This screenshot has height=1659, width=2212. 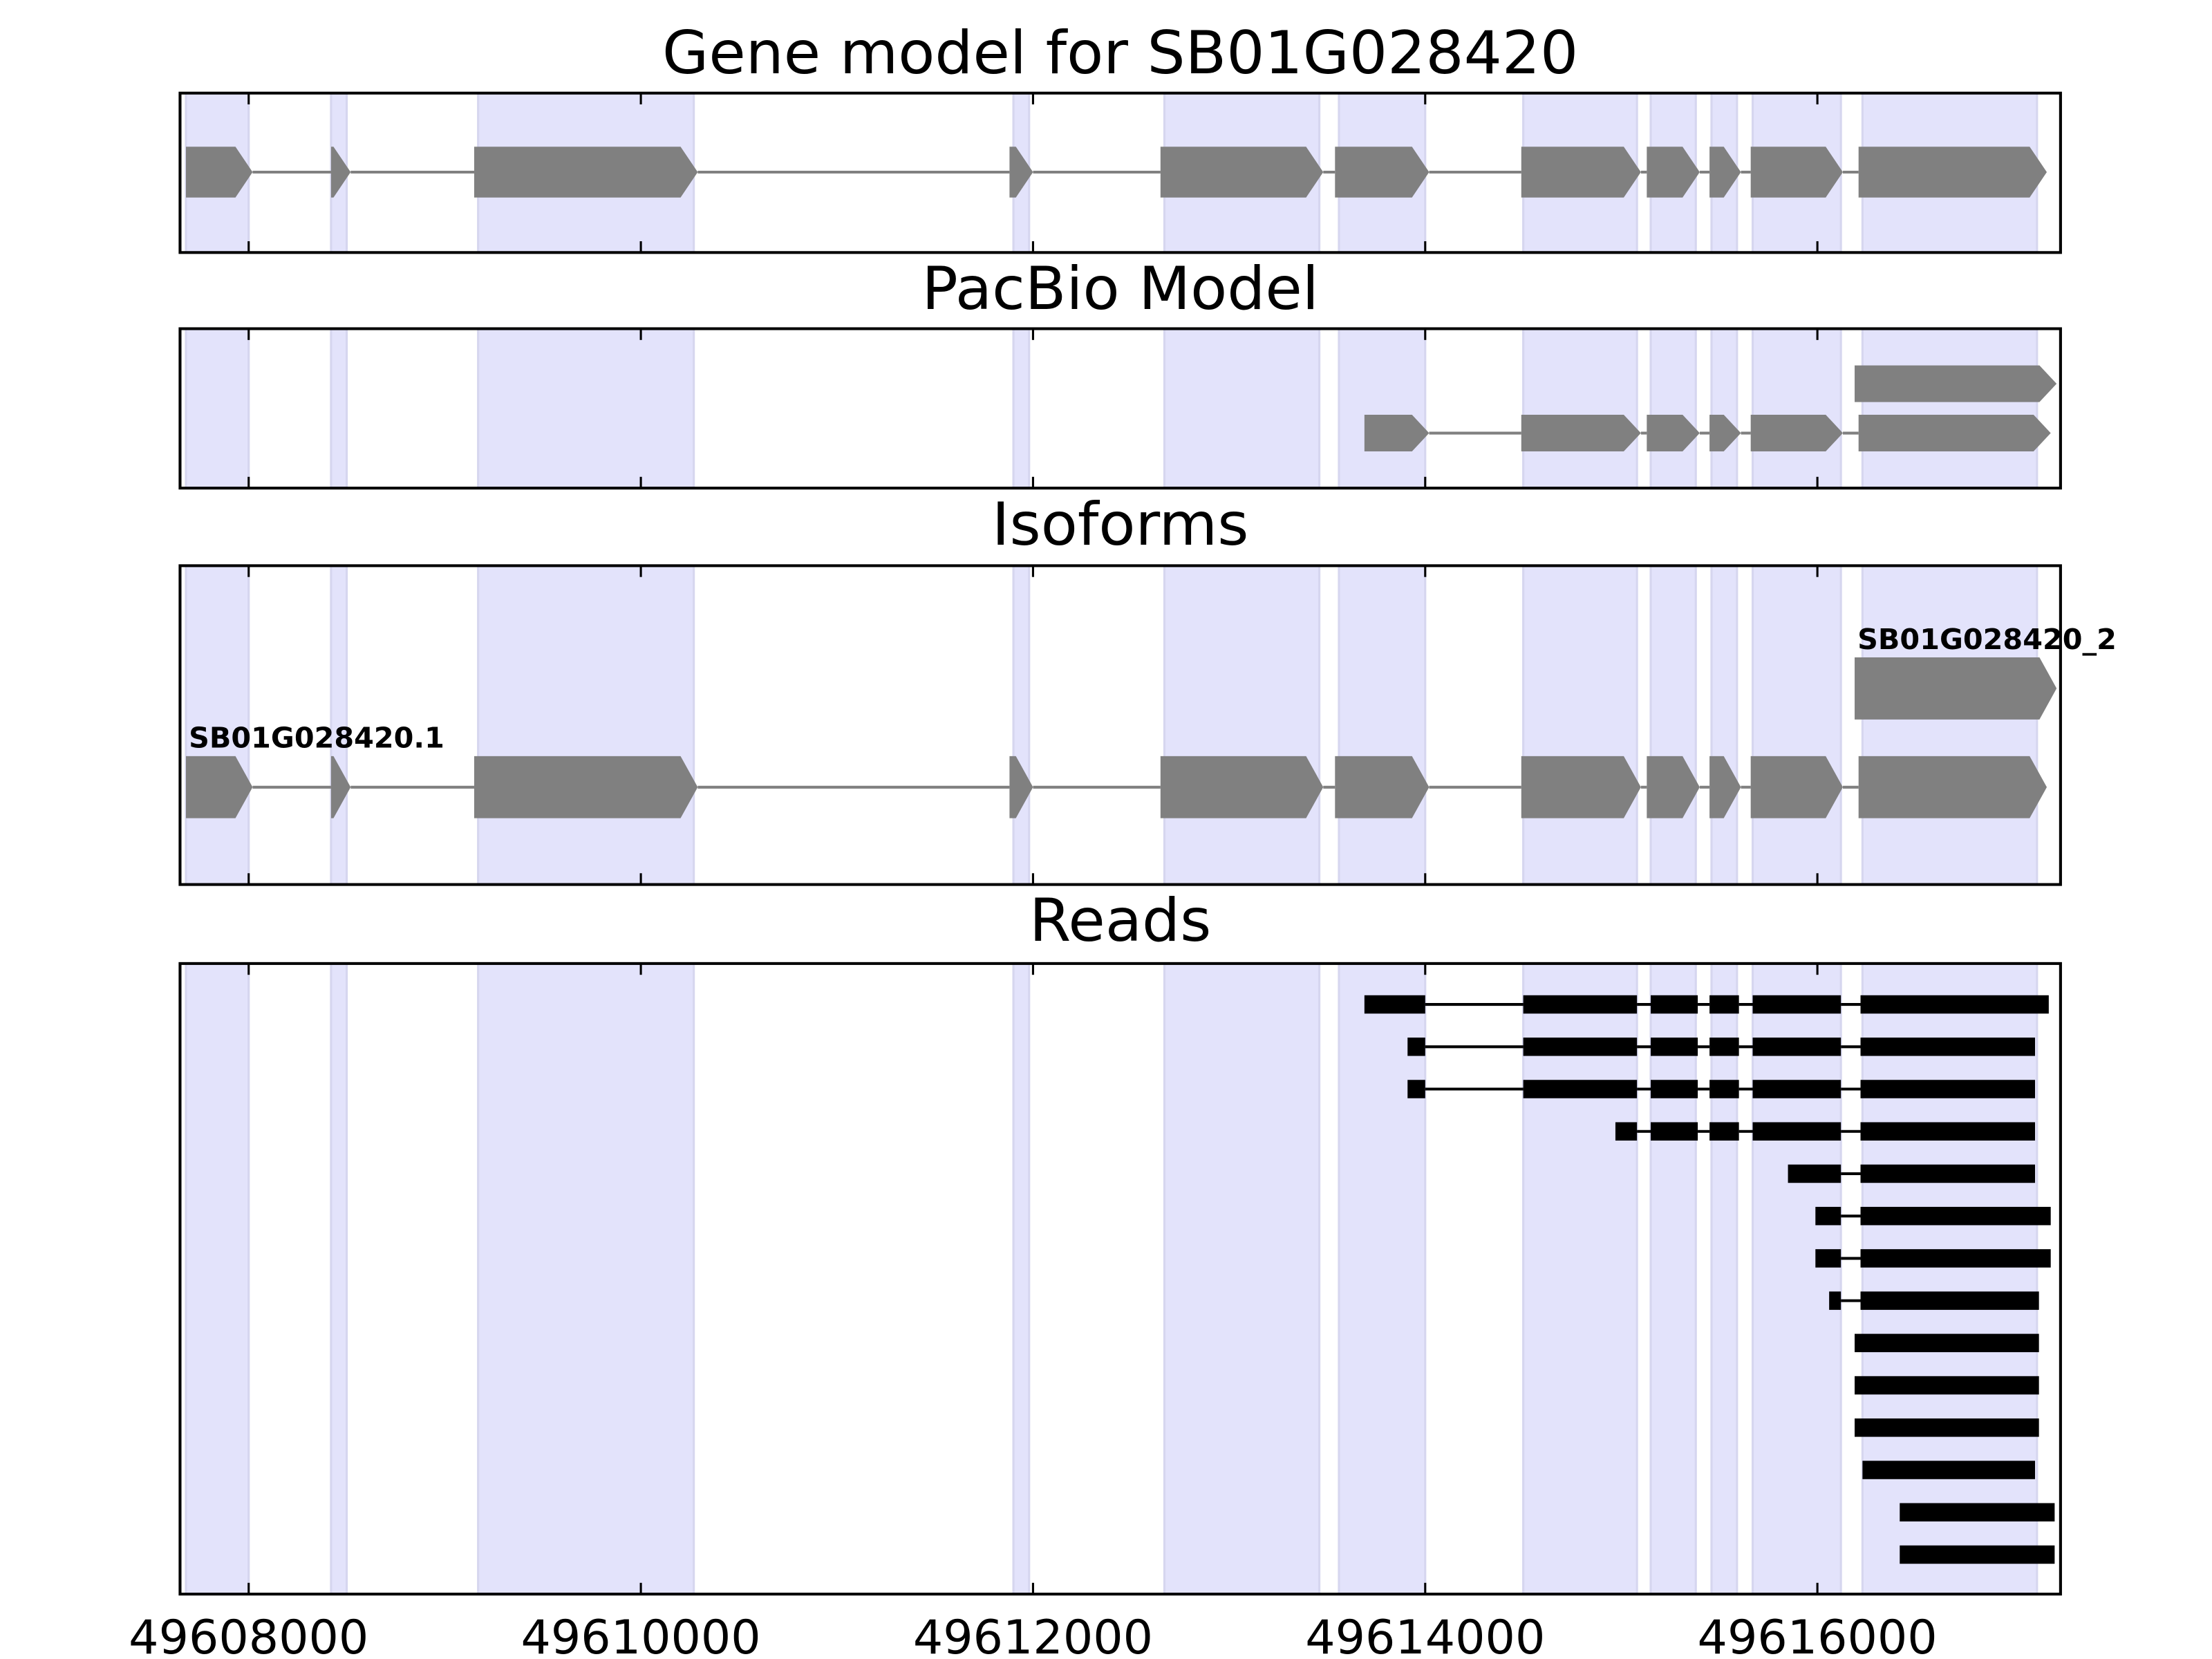 I want to click on x-tick-label: 49610000, so click(x=641, y=1634).